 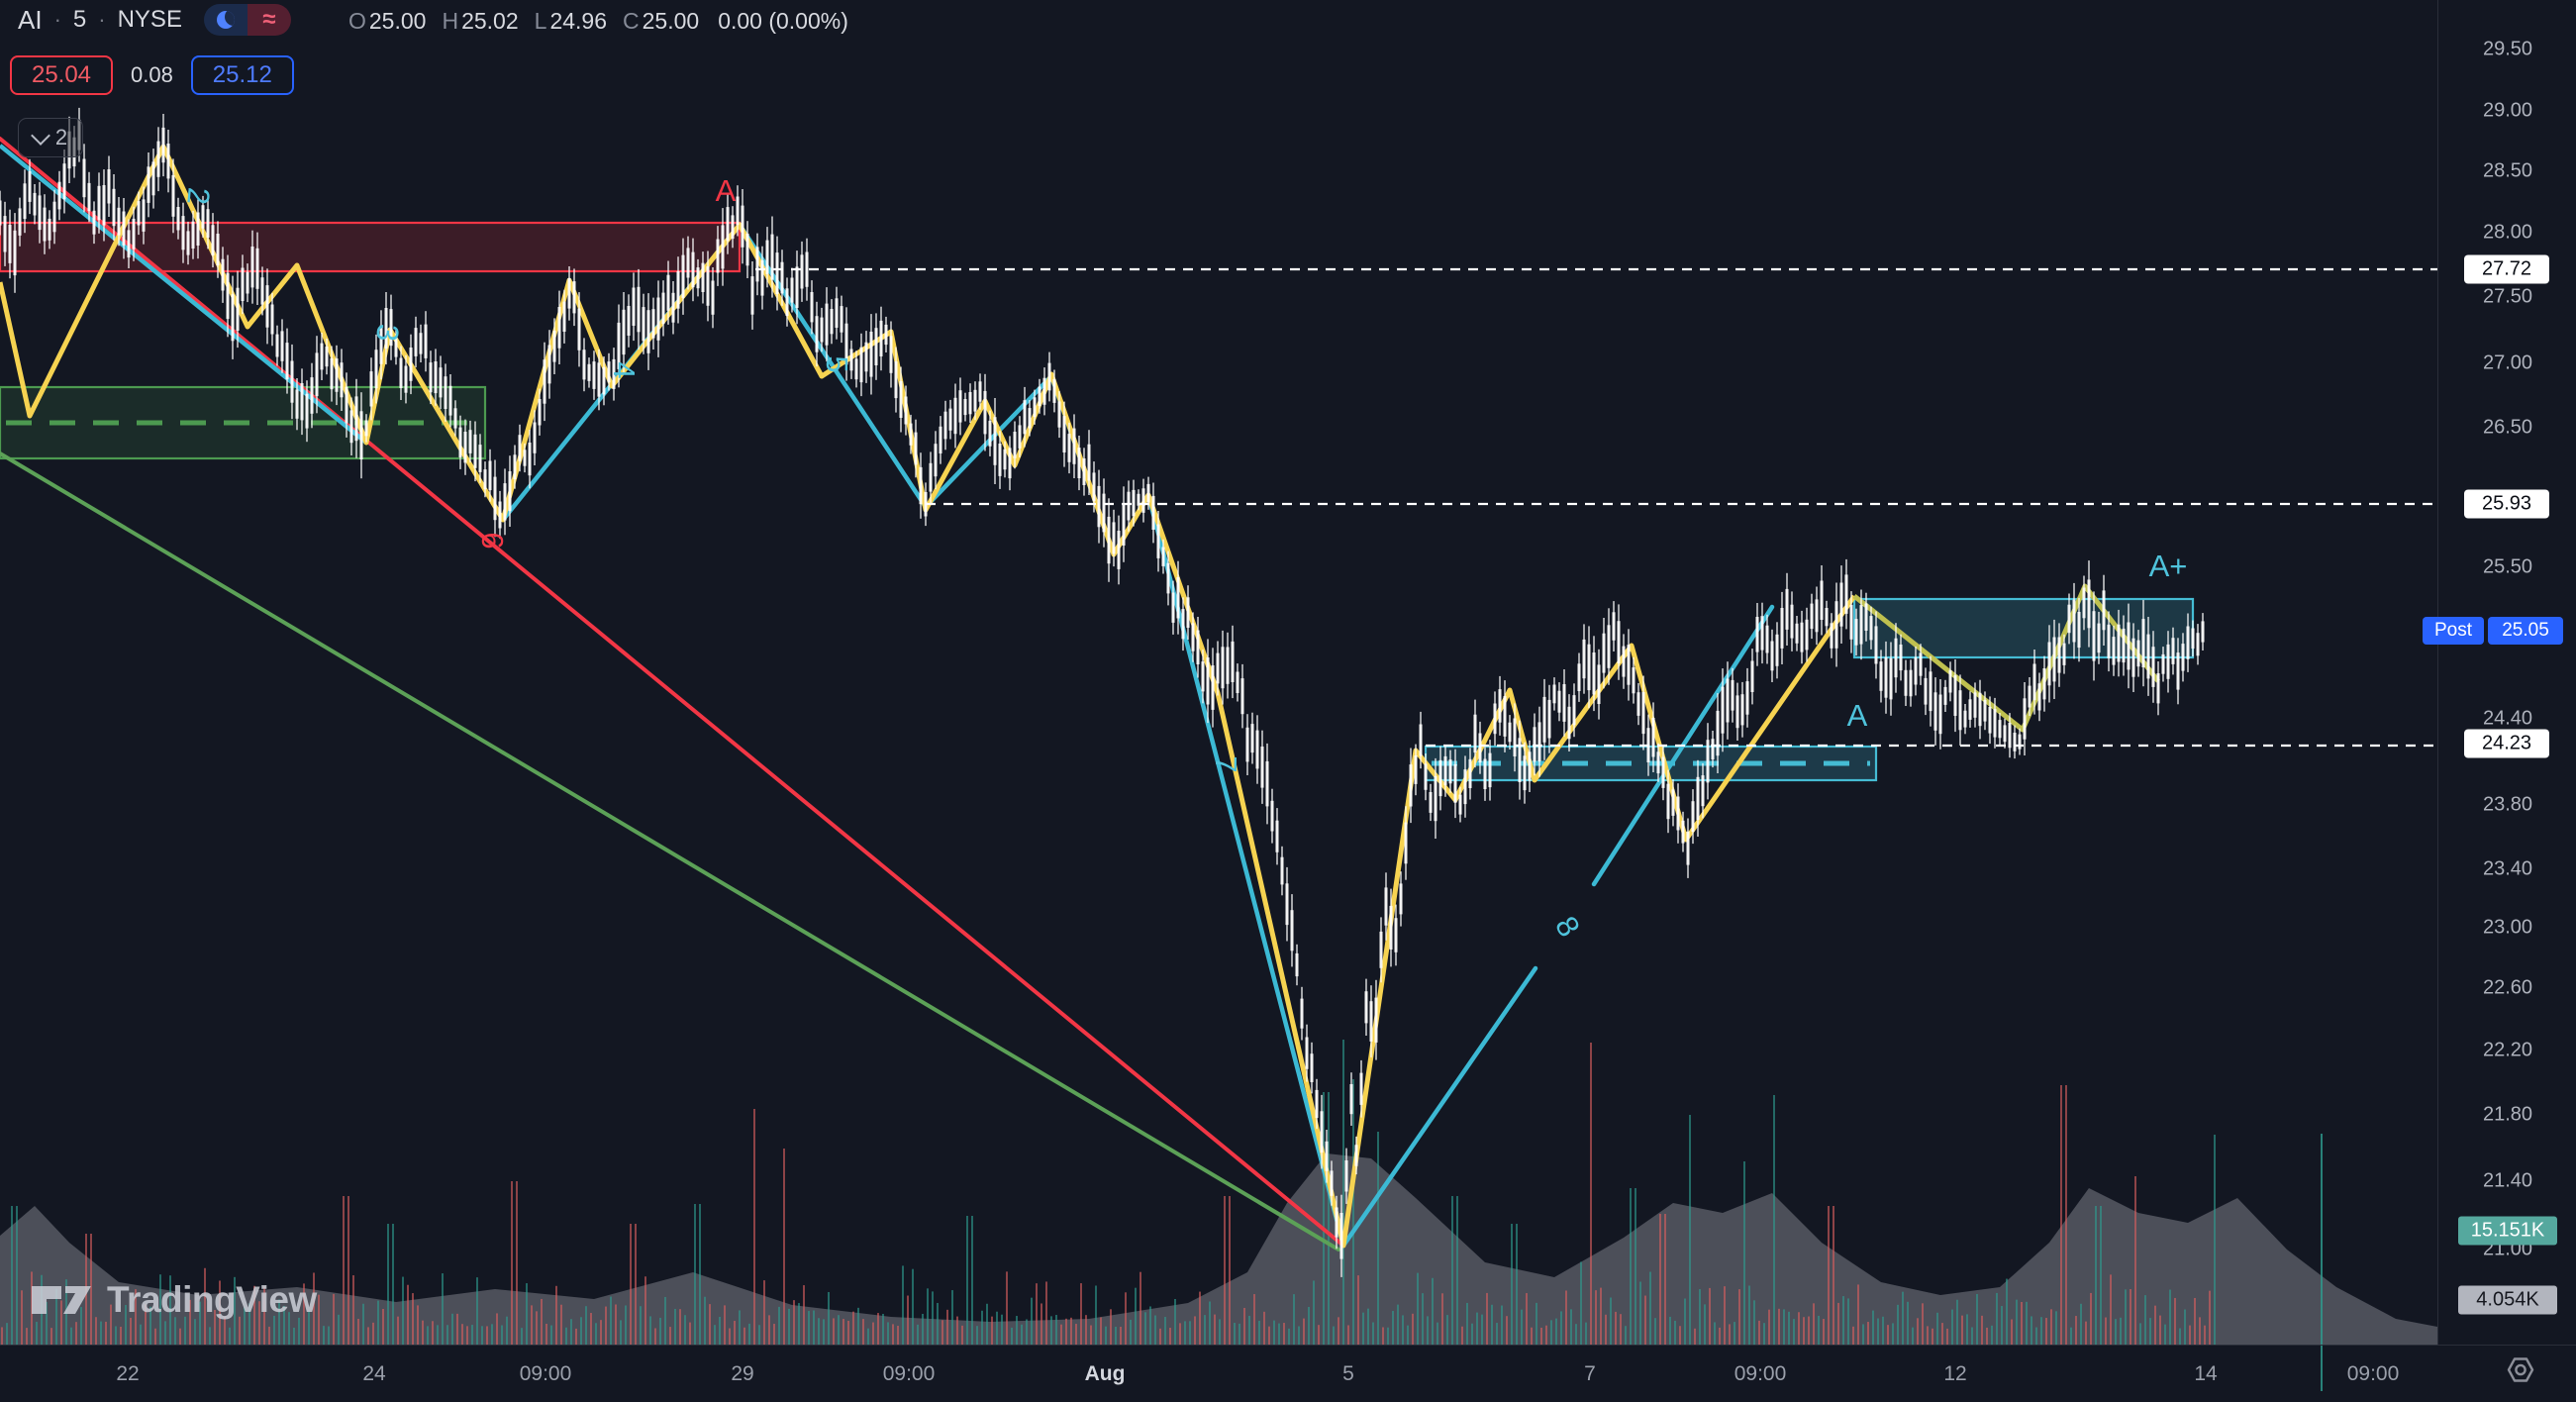 I want to click on ohlc-readout: O 25.00 H 25.02 L 24.96 C 25.00 0.00 (0.00%), so click(x=598, y=21).